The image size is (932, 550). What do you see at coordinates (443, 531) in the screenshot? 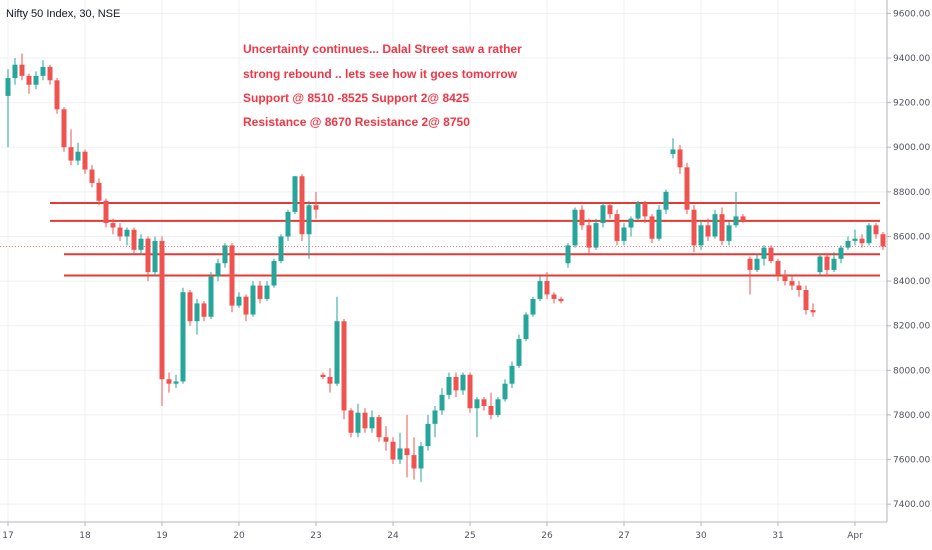
I see `time-axis: 17 18 19 20 23 24 25 26 27 30 31 Apr` at bounding box center [443, 531].